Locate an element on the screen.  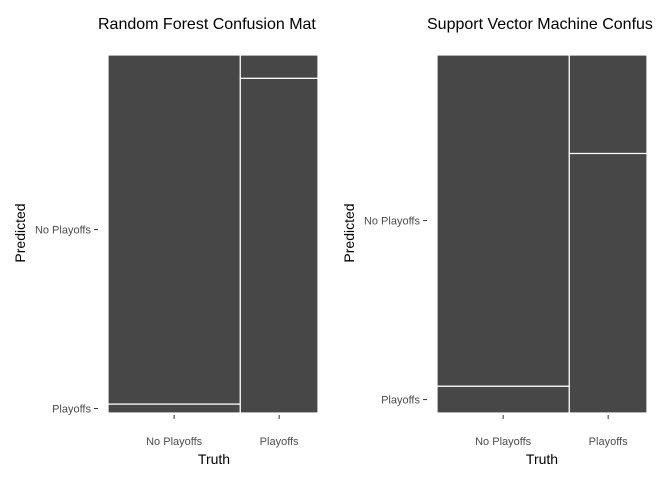
panel-1-y-axis-title: Predicted is located at coordinates (20, 232).